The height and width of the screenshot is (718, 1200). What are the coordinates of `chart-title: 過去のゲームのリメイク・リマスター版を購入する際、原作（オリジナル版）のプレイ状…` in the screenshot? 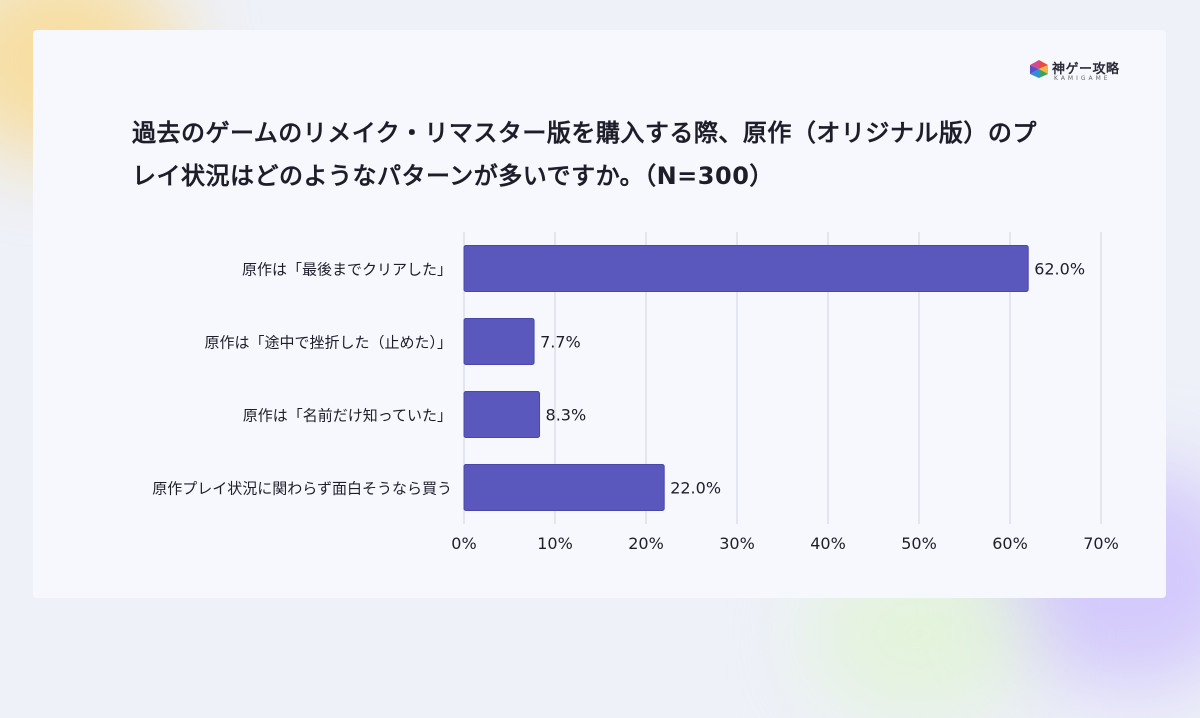 It's located at (584, 154).